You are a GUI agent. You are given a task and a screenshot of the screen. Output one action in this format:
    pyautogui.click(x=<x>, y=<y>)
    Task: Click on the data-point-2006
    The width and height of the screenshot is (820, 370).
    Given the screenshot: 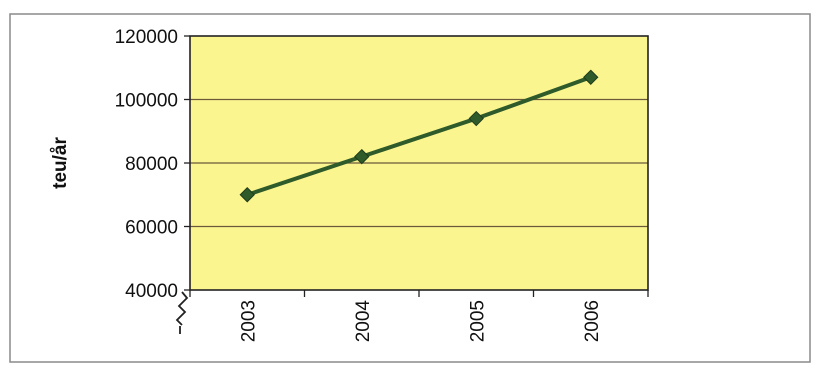 What is the action you would take?
    pyautogui.click(x=591, y=77)
    